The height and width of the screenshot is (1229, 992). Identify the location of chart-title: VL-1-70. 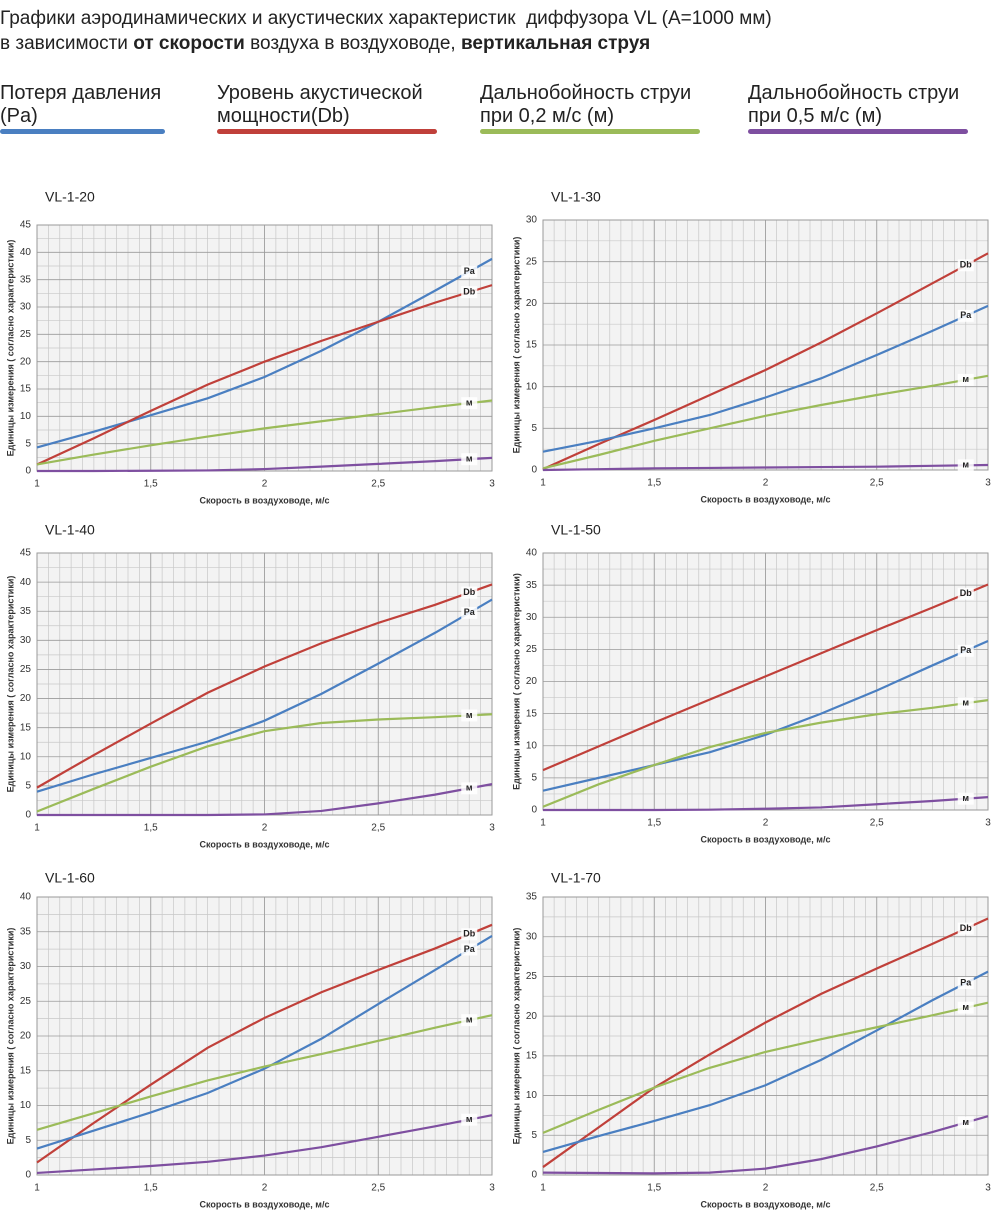
(576, 878).